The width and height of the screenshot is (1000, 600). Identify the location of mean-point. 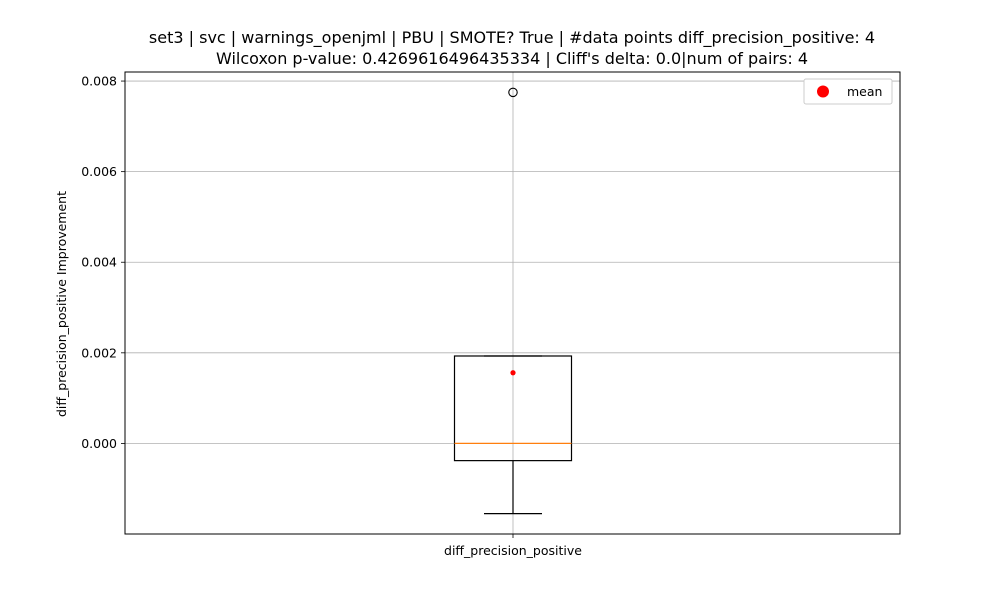
(513, 373).